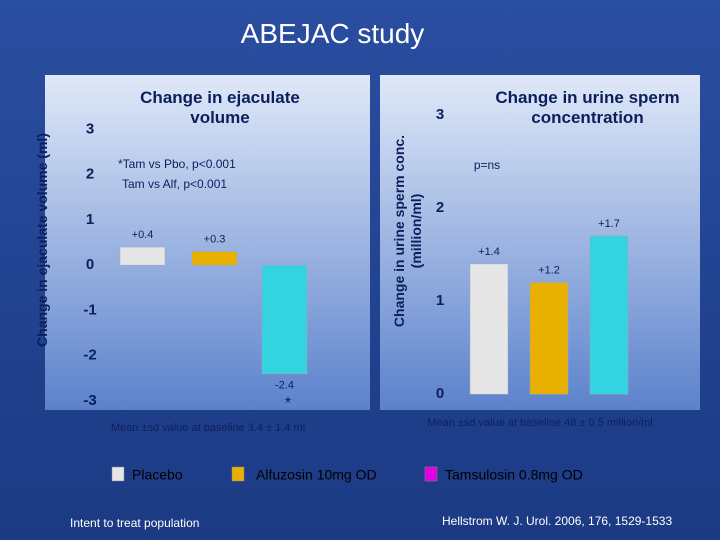 This screenshot has height=540, width=720. Describe the element at coordinates (89, 309) in the screenshot. I see `y-tick-label: -1` at that location.